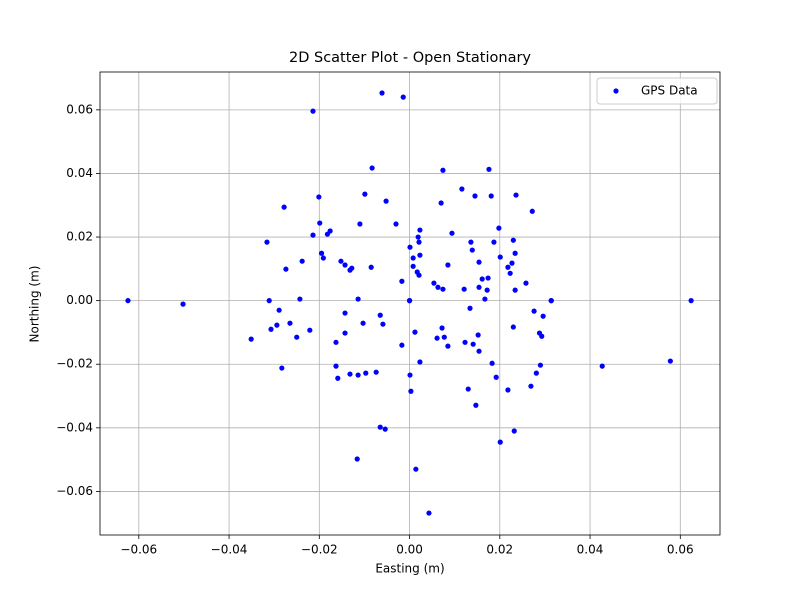 This screenshot has width=800, height=600. What do you see at coordinates (590, 550) in the screenshot?
I see `x-tick-label: 0.04` at bounding box center [590, 550].